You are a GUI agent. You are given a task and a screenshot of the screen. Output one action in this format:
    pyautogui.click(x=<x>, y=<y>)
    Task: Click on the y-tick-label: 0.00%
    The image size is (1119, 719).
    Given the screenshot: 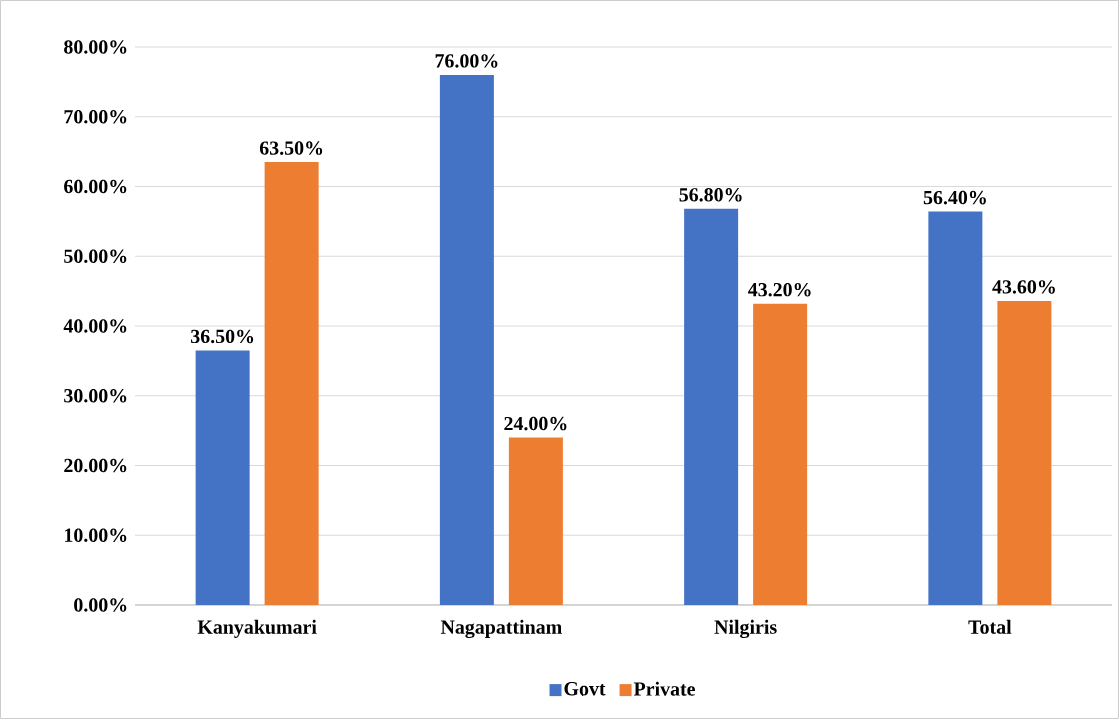 What is the action you would take?
    pyautogui.click(x=100, y=605)
    